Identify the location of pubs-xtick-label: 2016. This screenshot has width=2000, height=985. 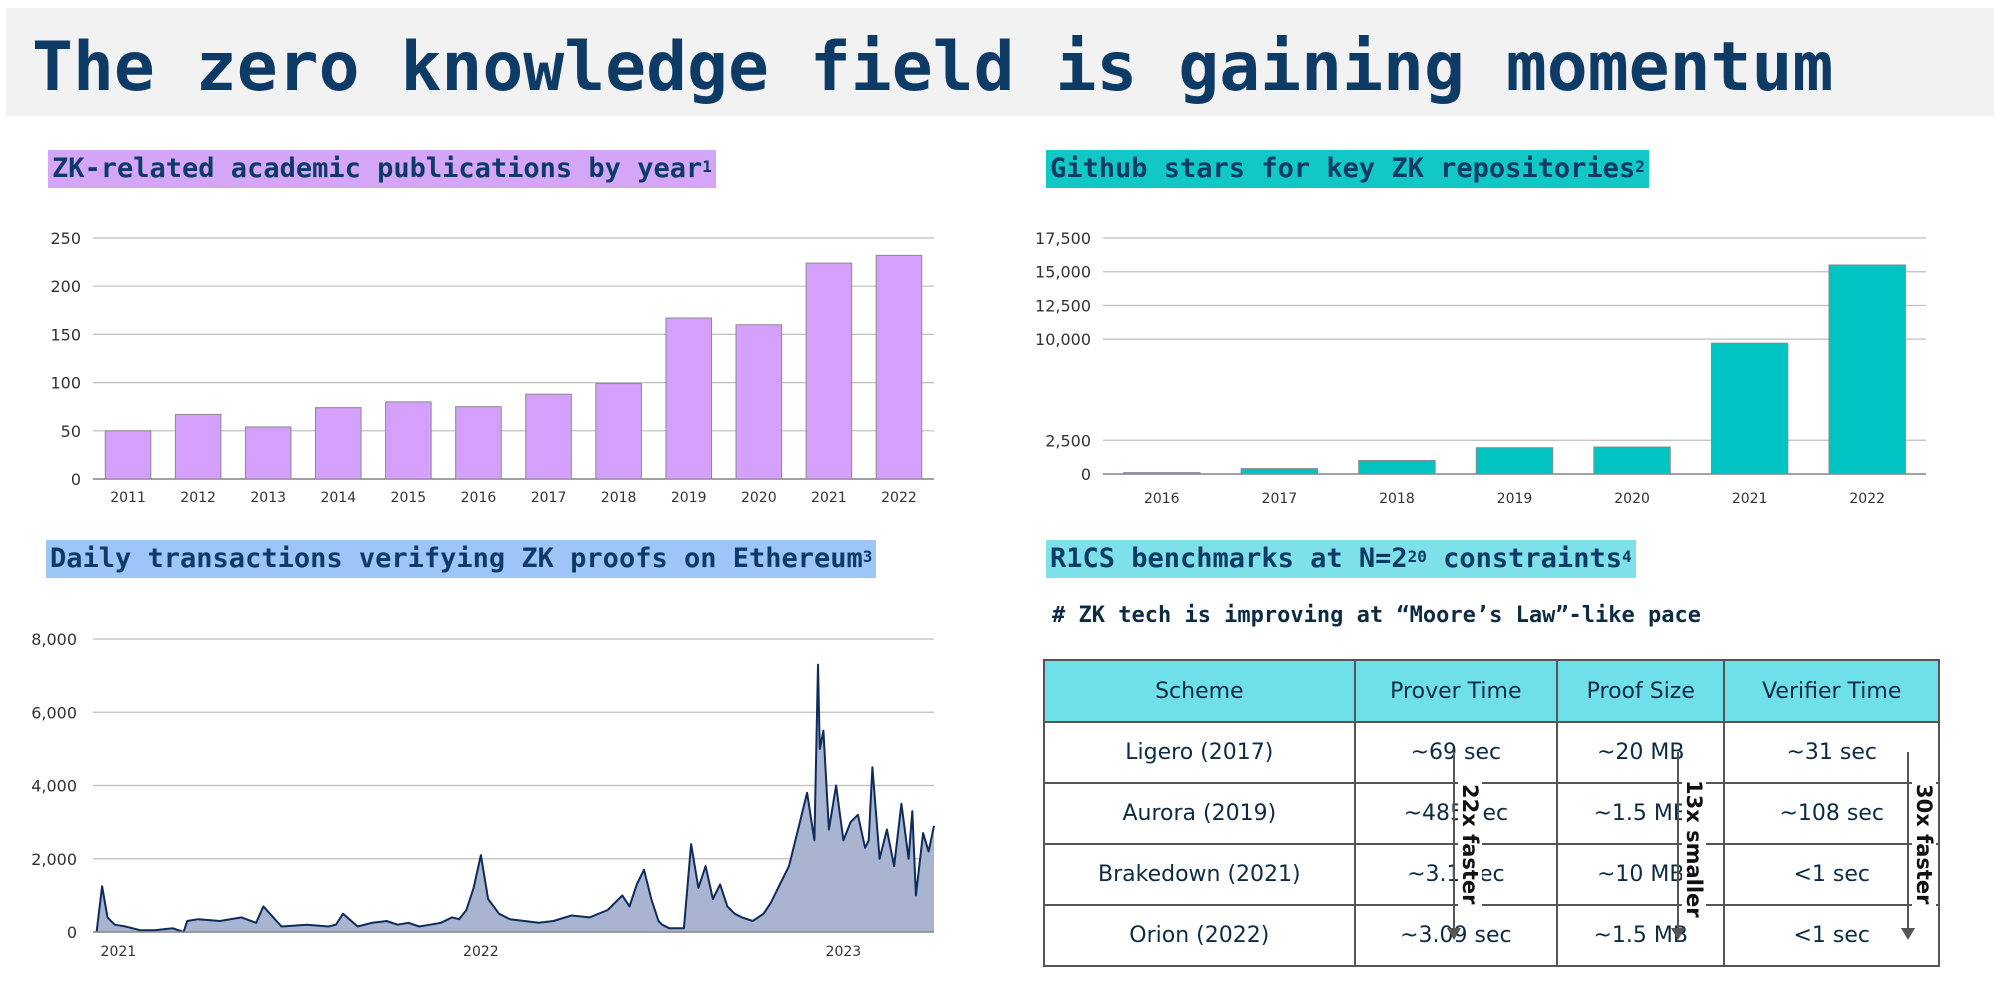
(479, 498).